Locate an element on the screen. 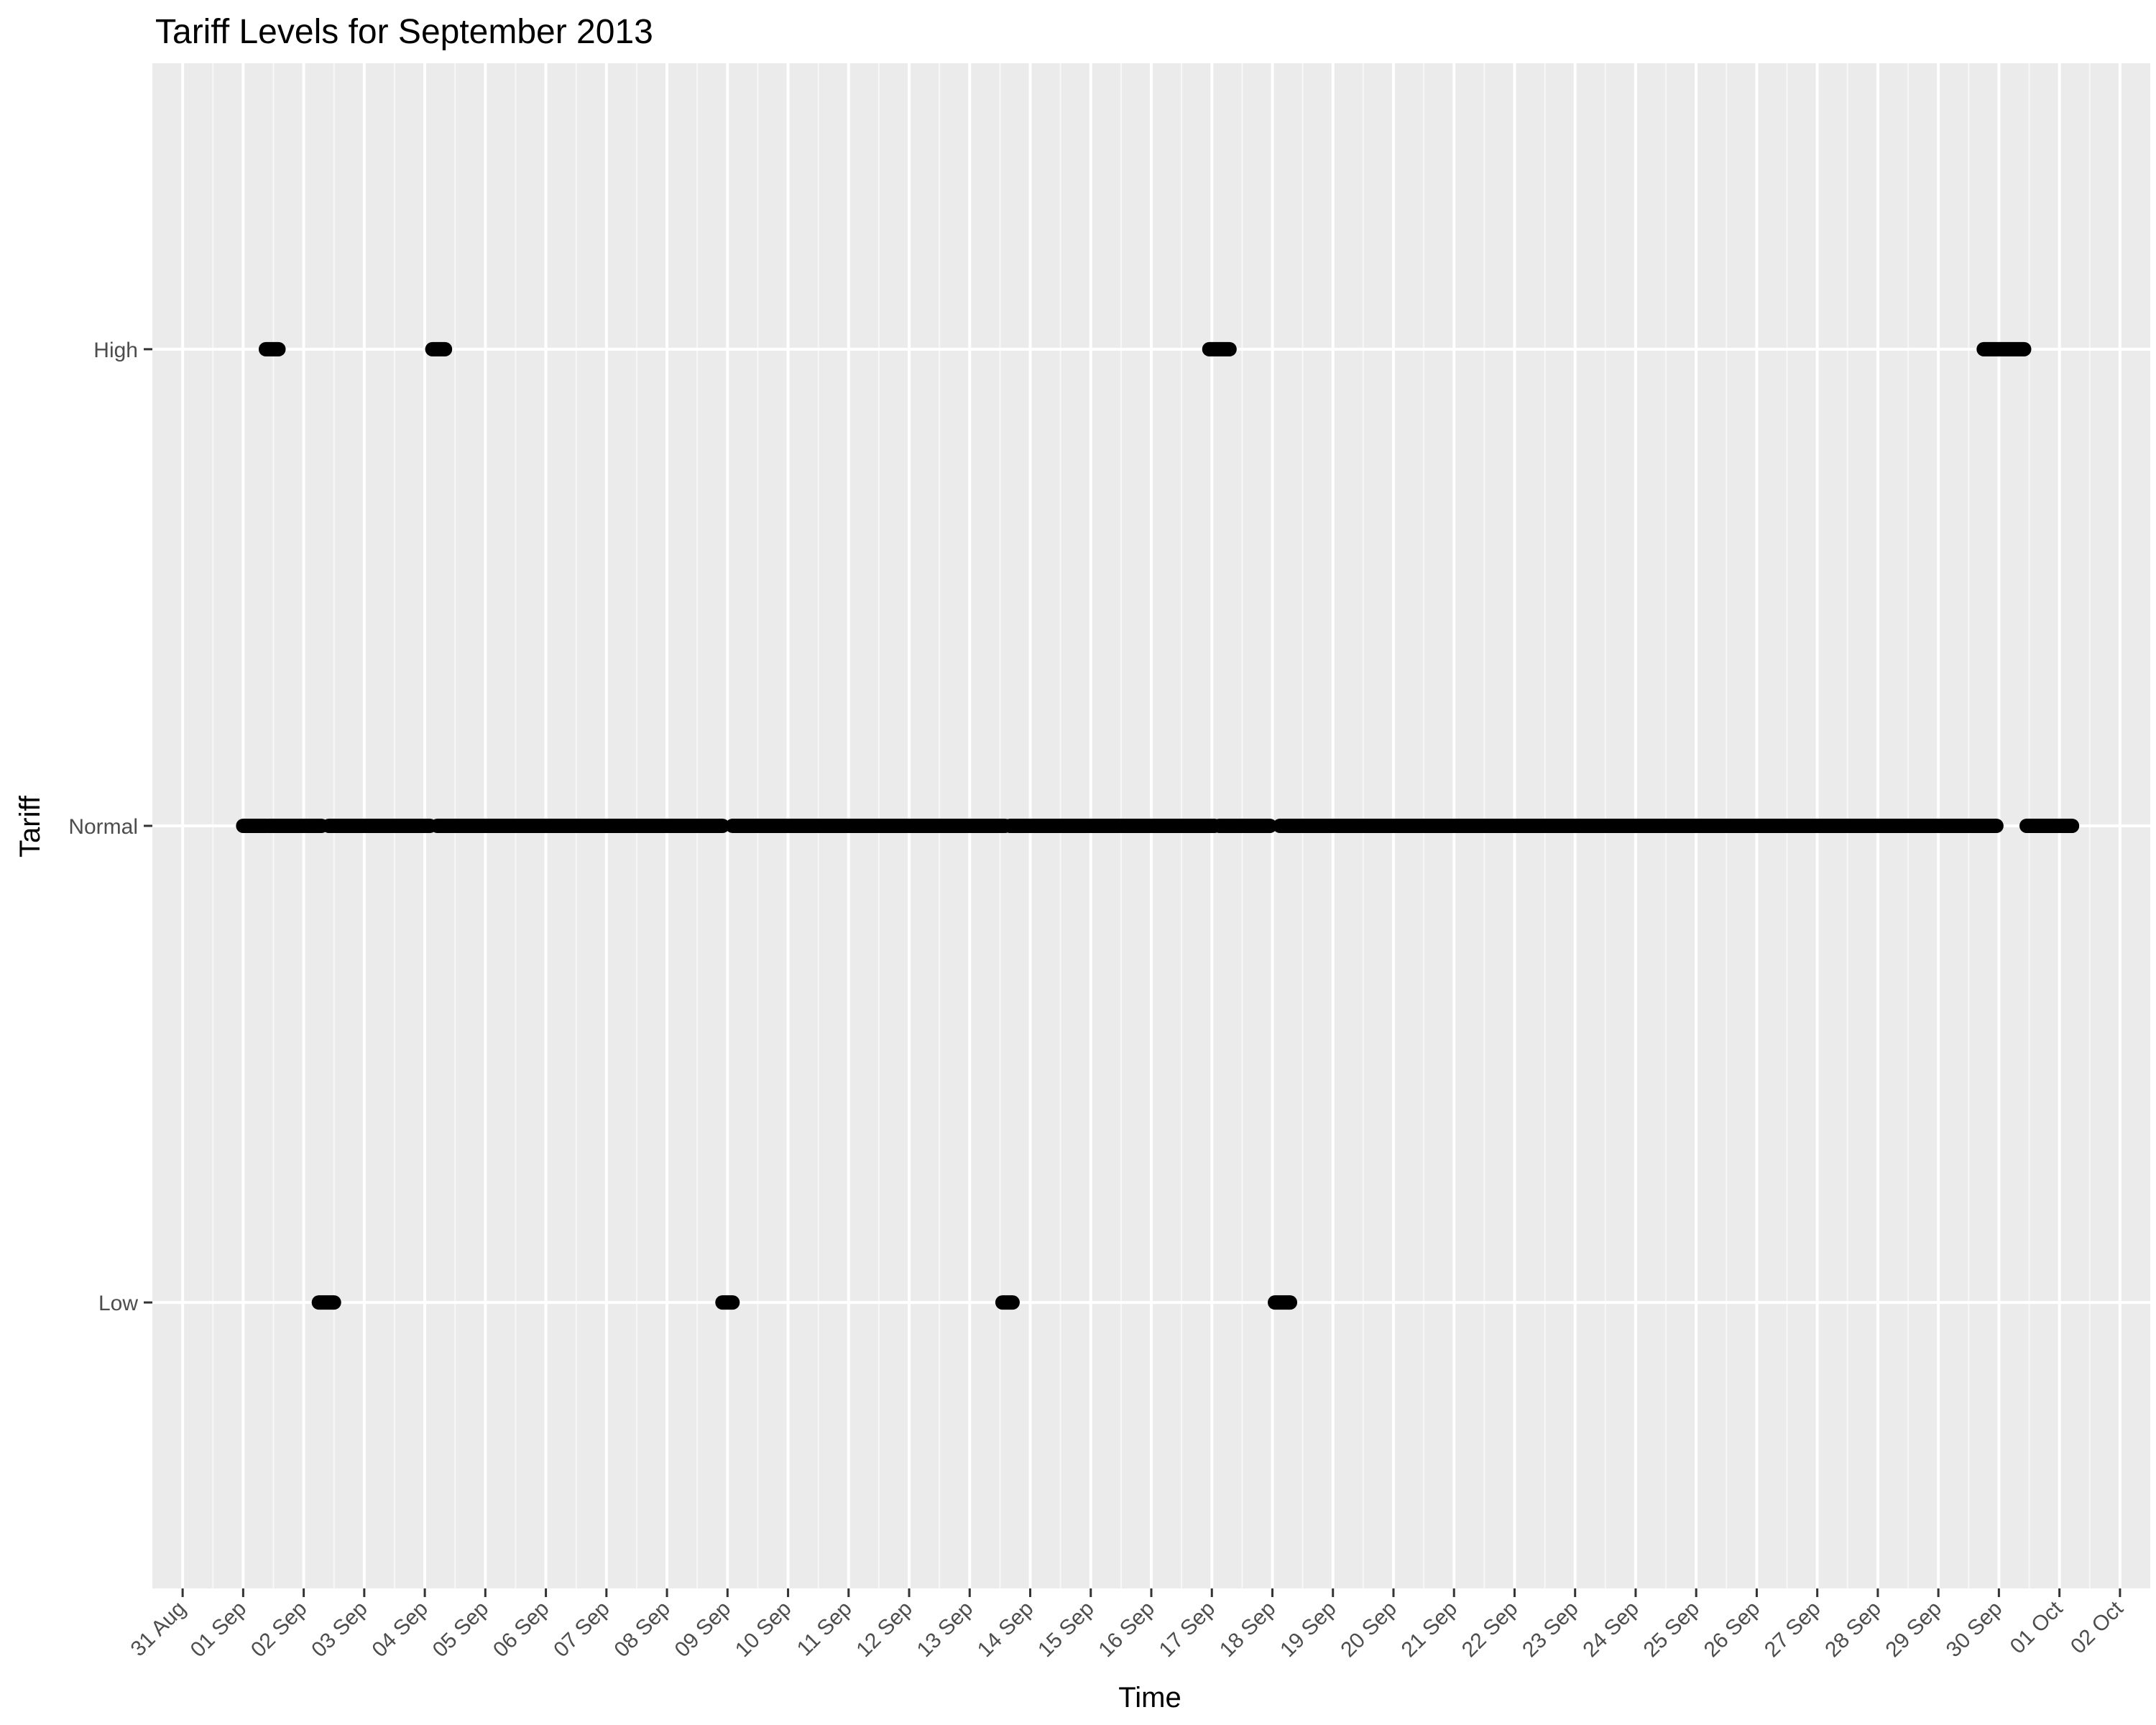 The width and height of the screenshot is (2156, 1725). x-tick-label: 02 Oct is located at coordinates (2097, 1627).